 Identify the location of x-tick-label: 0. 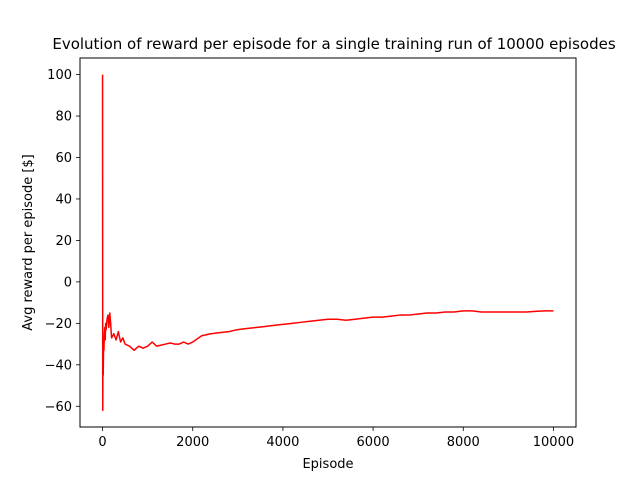
(102, 442).